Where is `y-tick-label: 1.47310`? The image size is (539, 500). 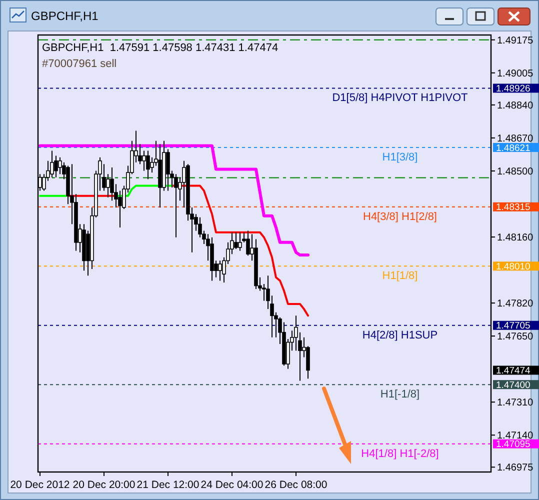
y-tick-label: 1.47310 is located at coordinates (515, 403).